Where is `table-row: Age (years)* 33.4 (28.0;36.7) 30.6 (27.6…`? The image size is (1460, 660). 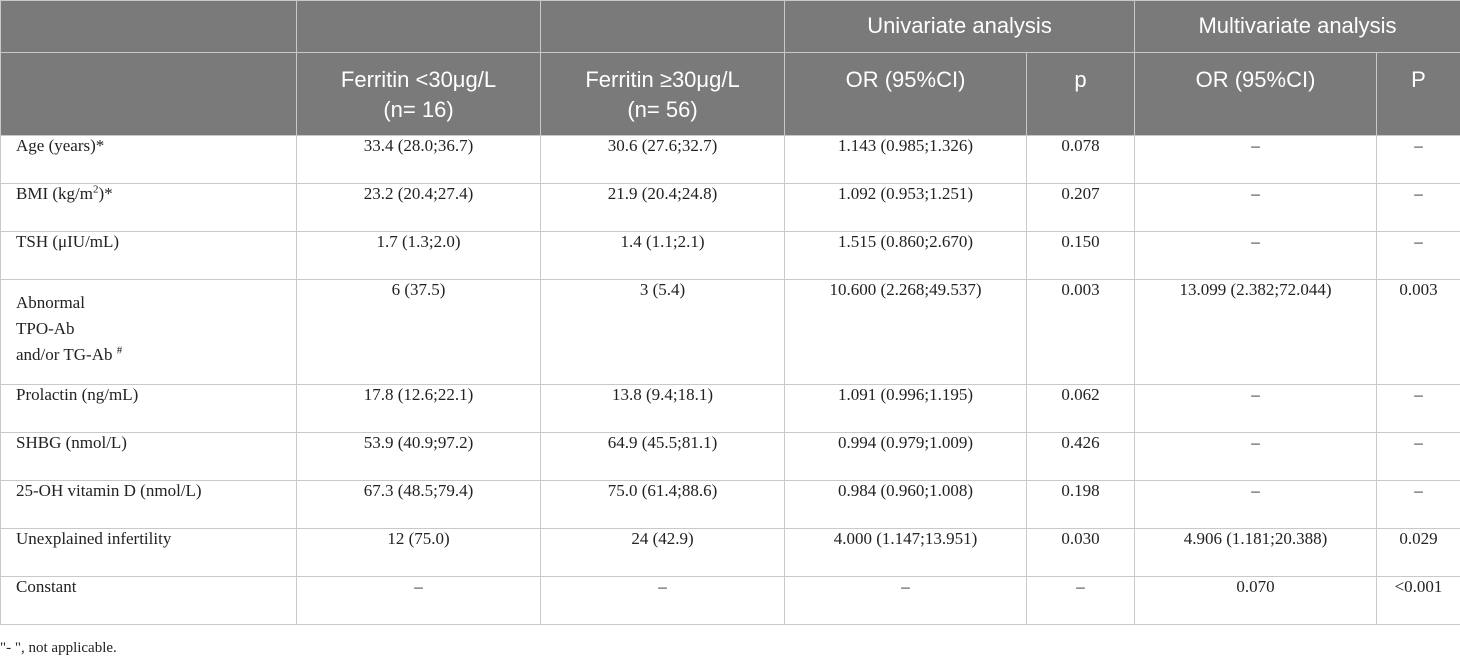
table-row: Age (years)* 33.4 (28.0;36.7) 30.6 (27.6… is located at coordinates (730, 159).